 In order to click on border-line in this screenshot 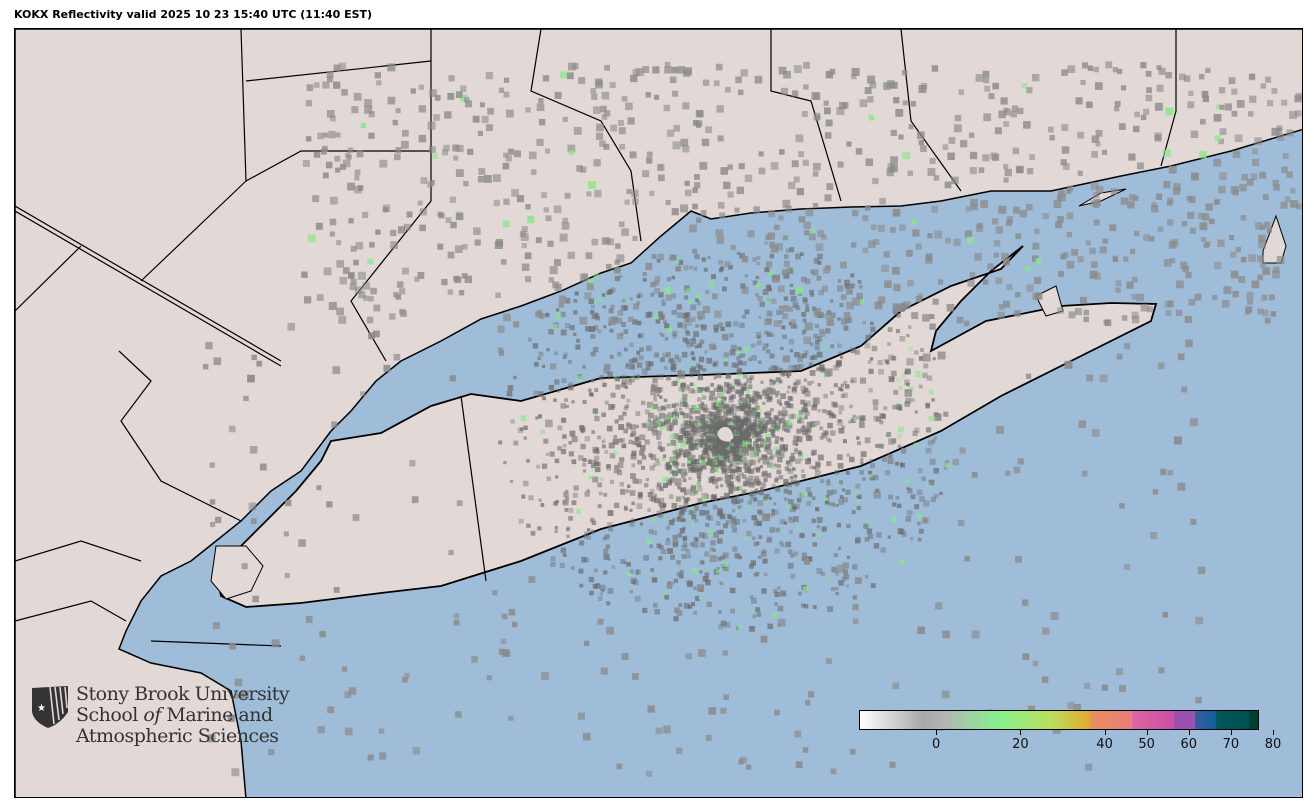, I will do `click(473, 488)`.